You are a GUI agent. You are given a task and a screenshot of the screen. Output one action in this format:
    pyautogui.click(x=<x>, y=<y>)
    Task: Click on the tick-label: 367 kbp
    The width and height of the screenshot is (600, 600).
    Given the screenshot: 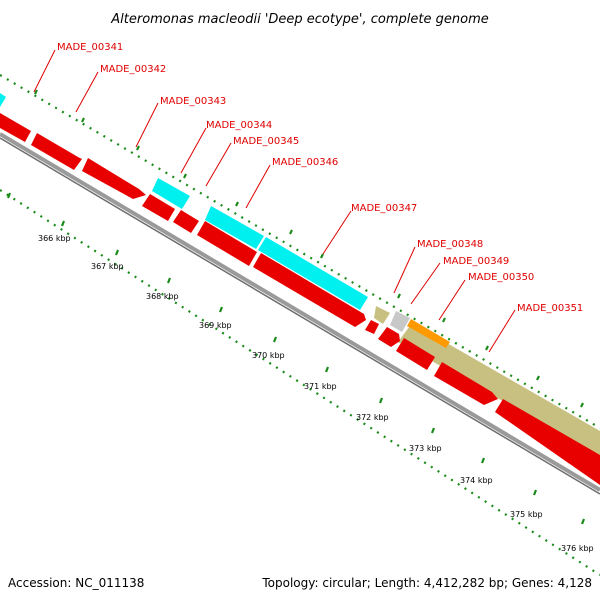 What is the action you would take?
    pyautogui.click(x=107, y=266)
    